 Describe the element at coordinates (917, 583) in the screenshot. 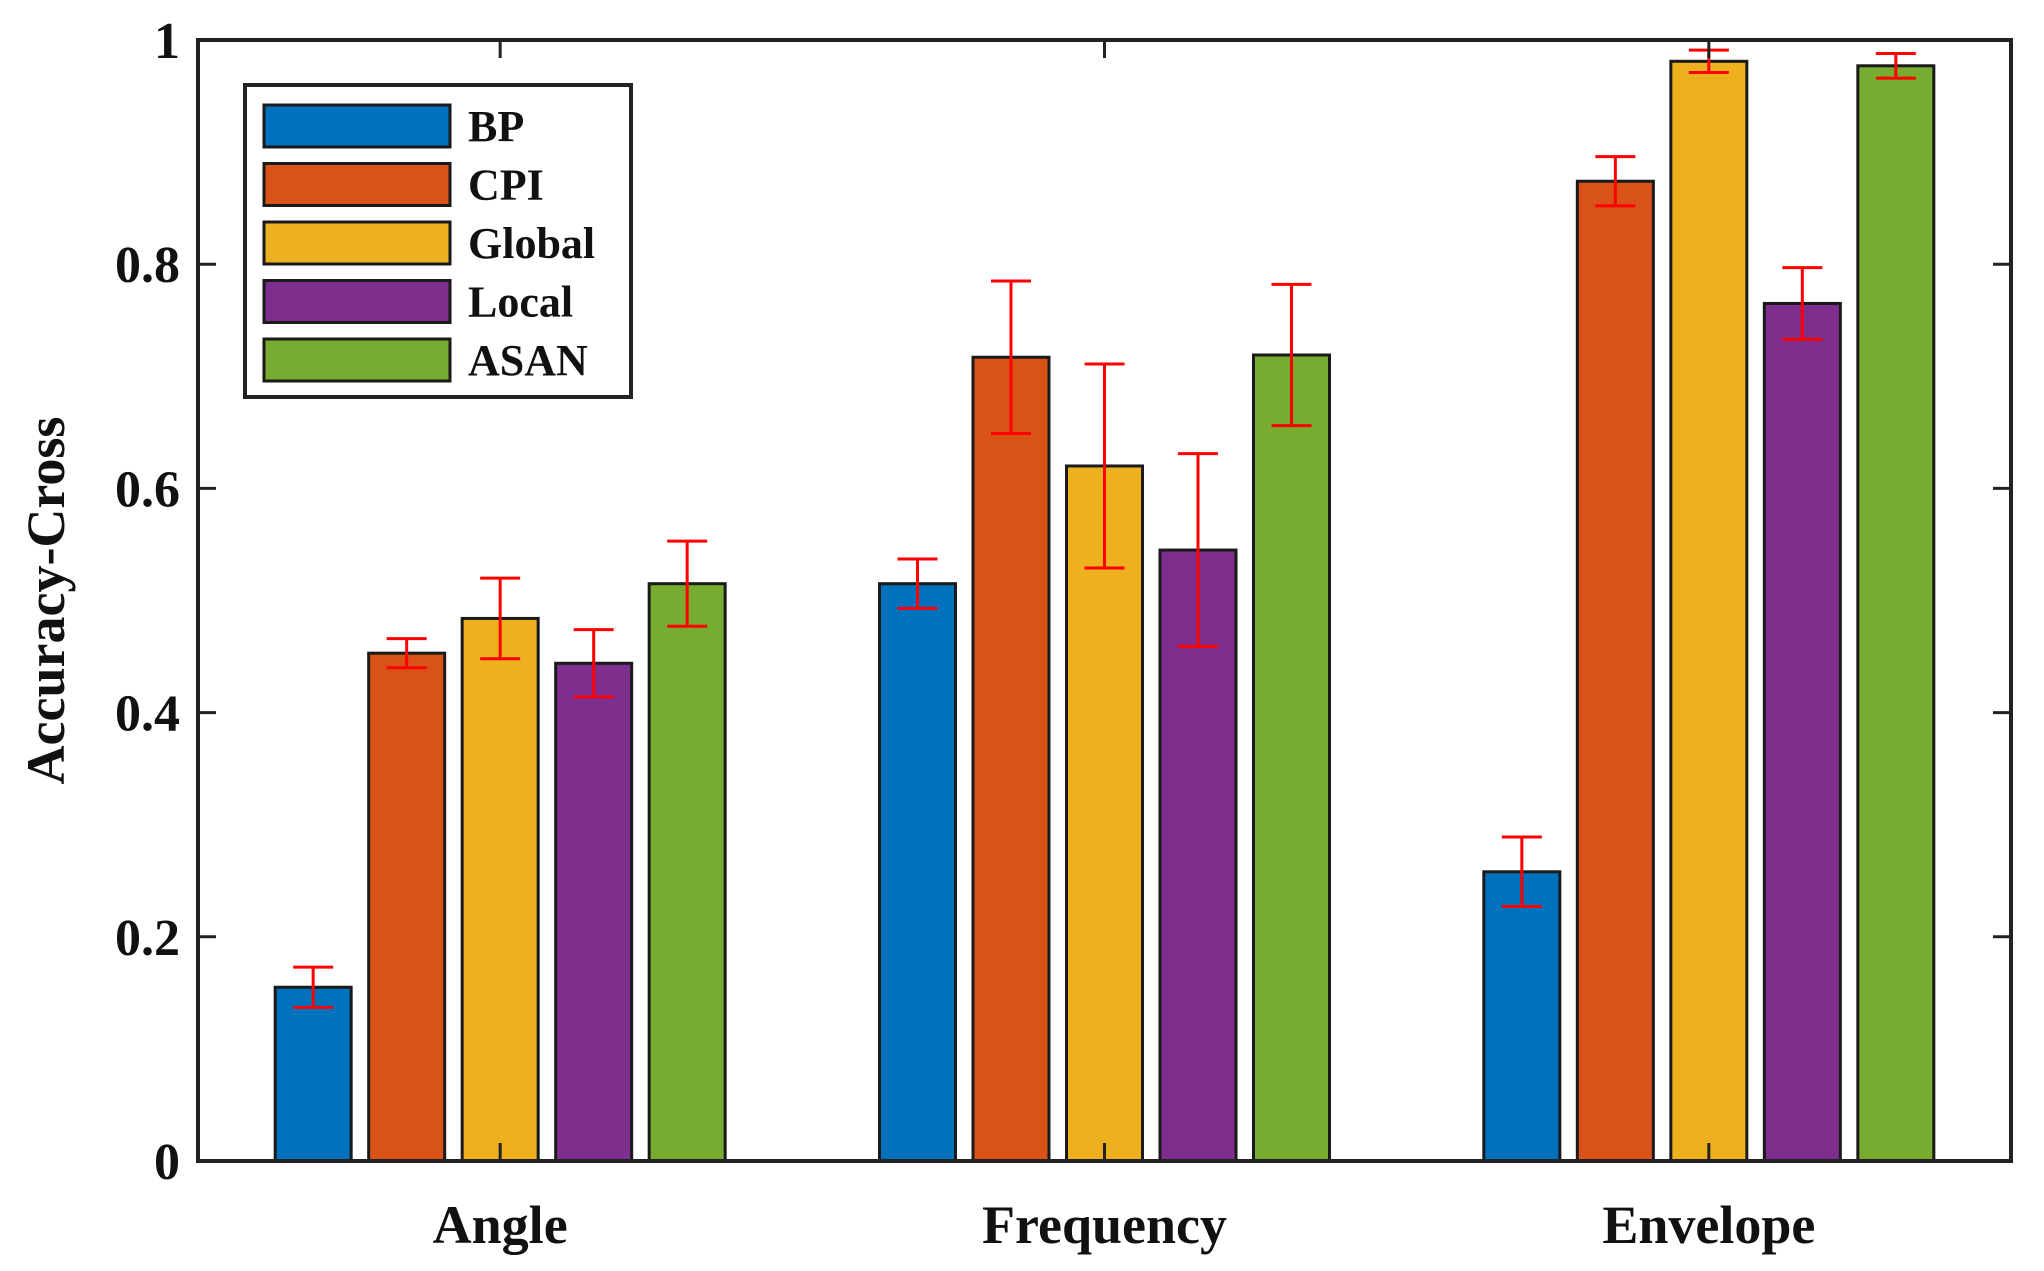

I see `error-bar-bp-frequency` at that location.